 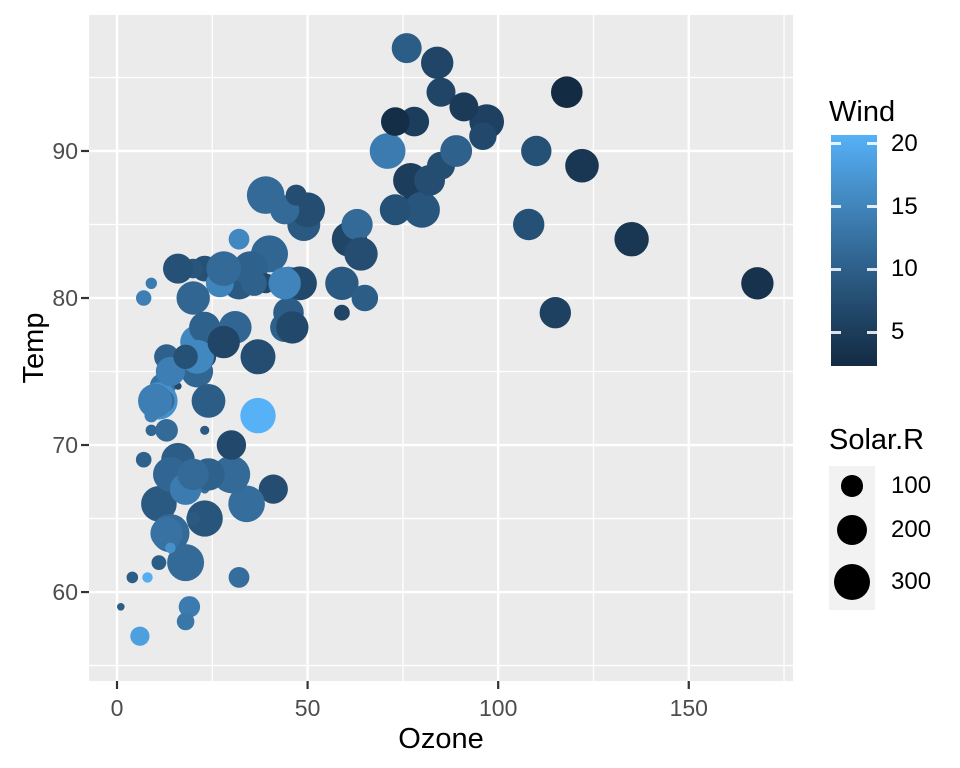 I want to click on x-tick-label: 0, so click(x=117, y=708).